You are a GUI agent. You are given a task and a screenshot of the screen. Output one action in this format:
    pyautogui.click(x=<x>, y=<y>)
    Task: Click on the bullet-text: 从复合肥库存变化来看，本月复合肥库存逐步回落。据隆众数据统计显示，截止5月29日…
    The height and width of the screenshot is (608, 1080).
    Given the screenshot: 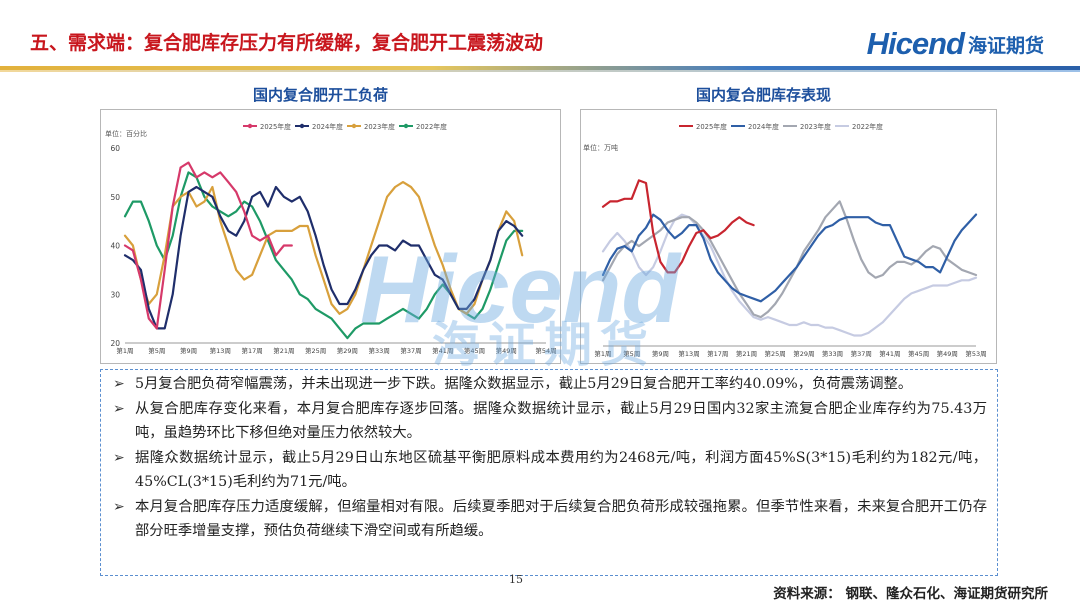 What is the action you would take?
    pyautogui.click(x=561, y=421)
    